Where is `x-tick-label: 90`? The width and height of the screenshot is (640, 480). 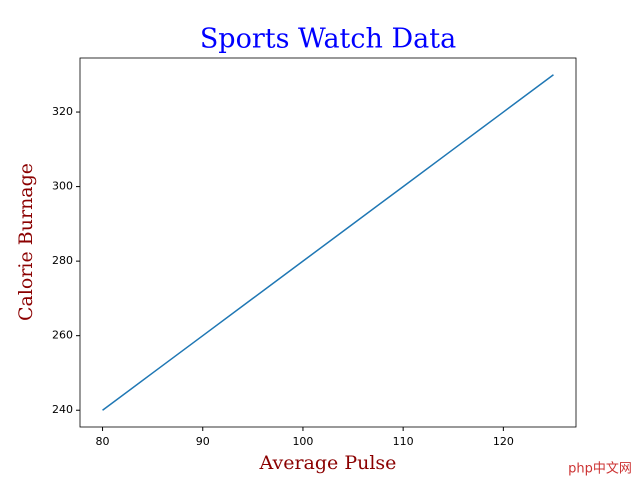 x-tick-label: 90 is located at coordinates (203, 441).